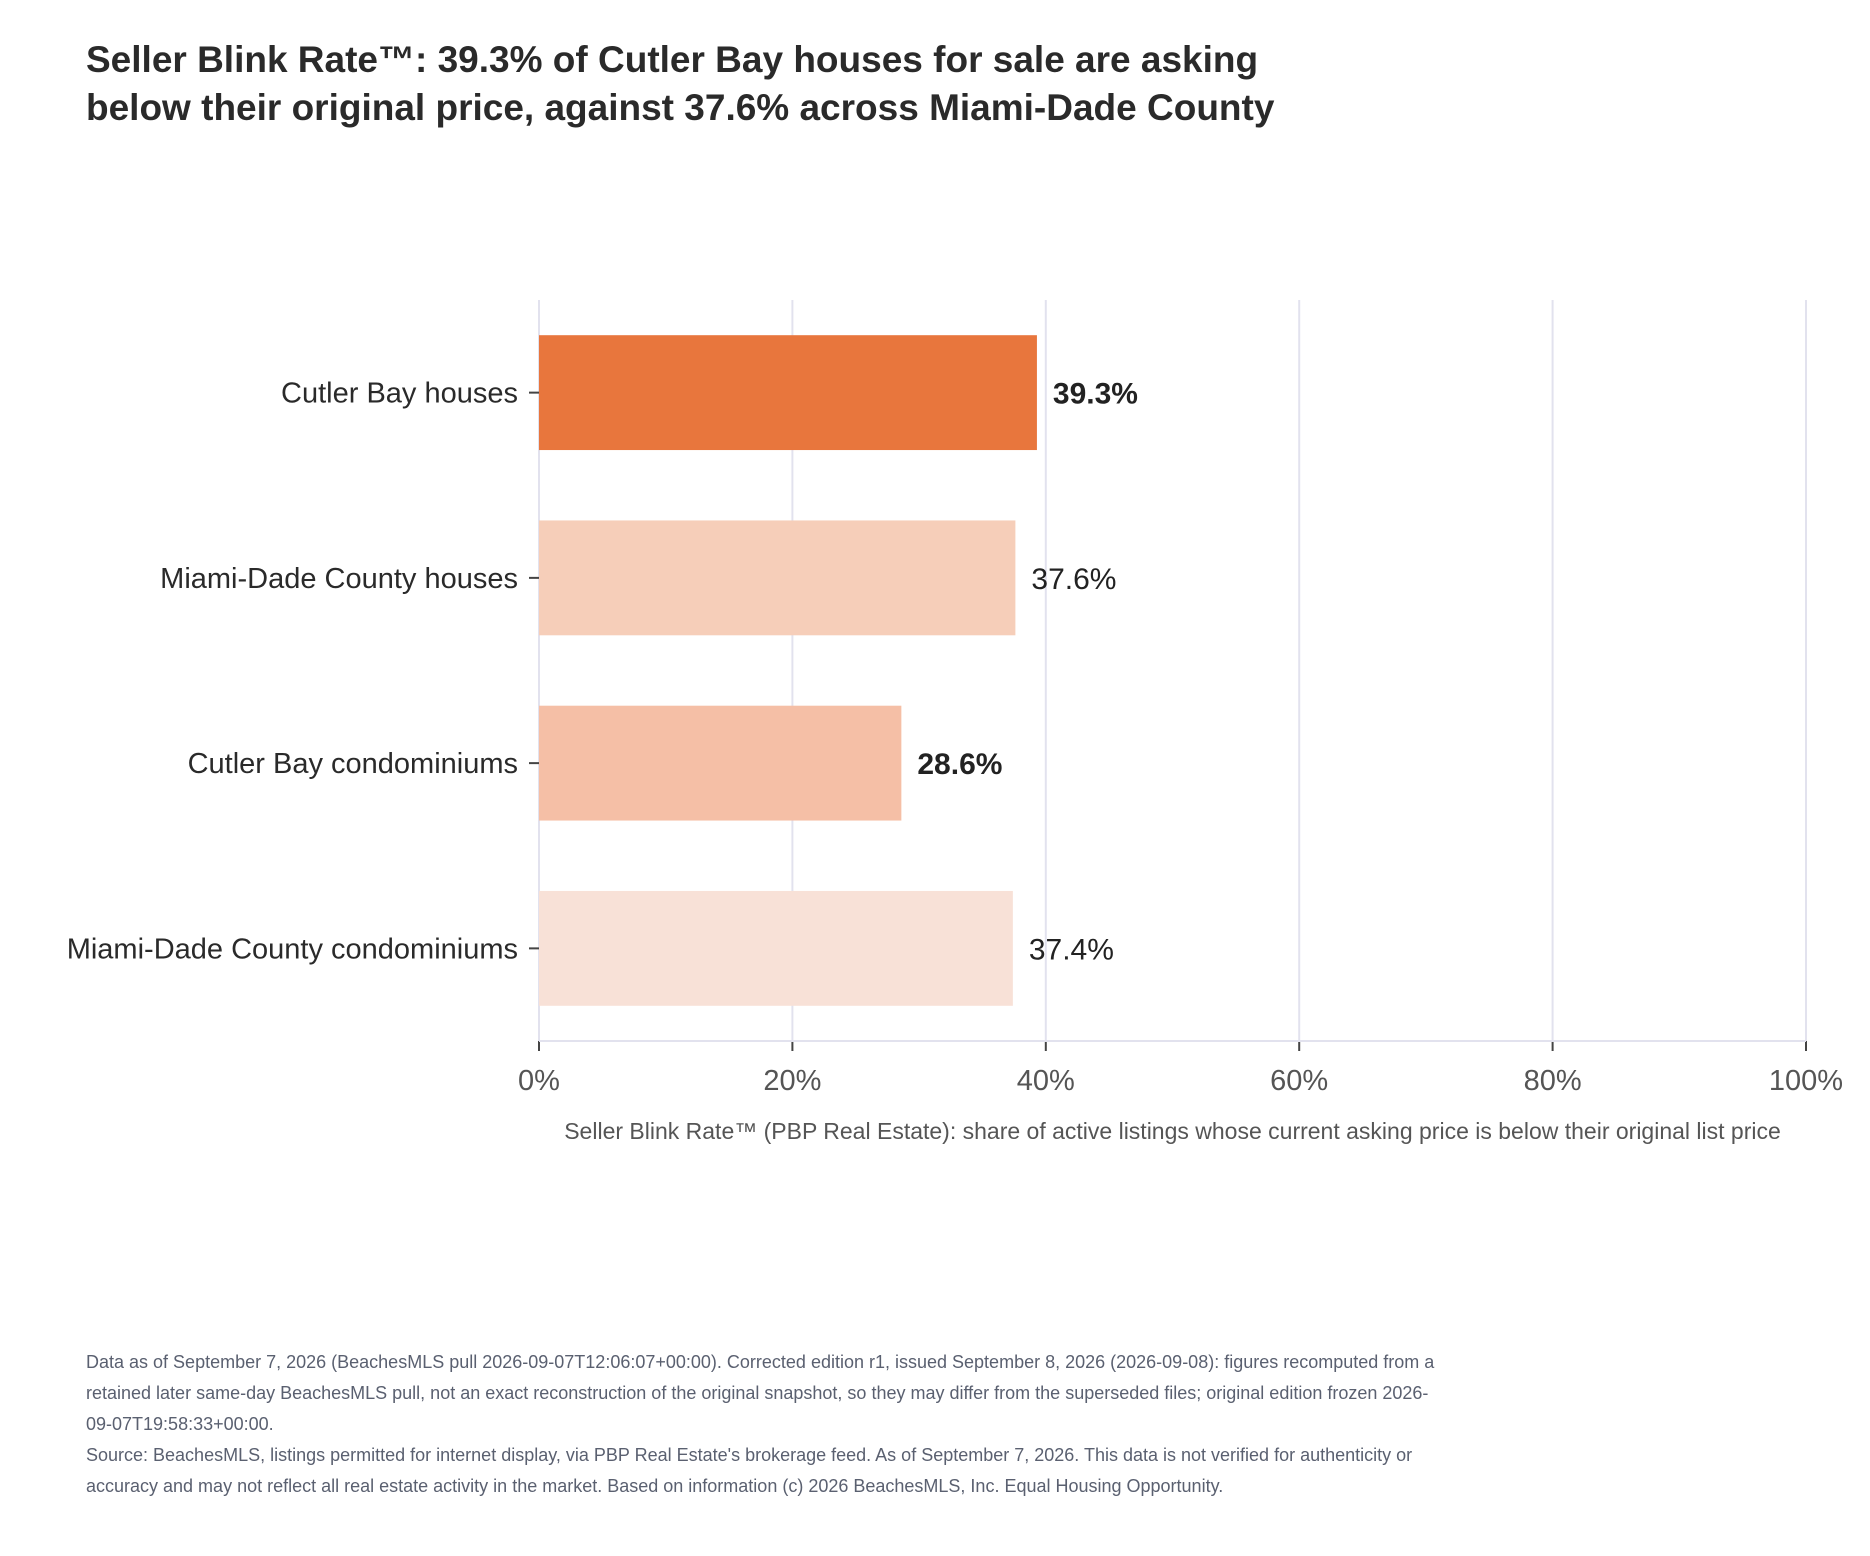  What do you see at coordinates (353, 764) in the screenshot?
I see `category-label: Cutler Bay condominiums` at bounding box center [353, 764].